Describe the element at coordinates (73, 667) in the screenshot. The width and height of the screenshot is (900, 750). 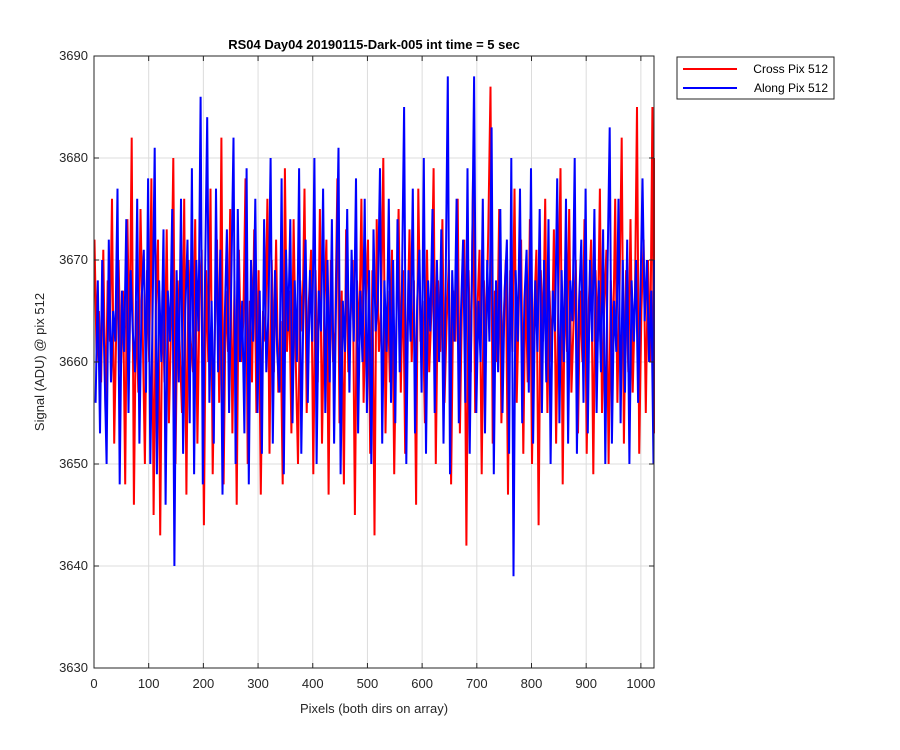
I see `y-tick-label: 3630` at that location.